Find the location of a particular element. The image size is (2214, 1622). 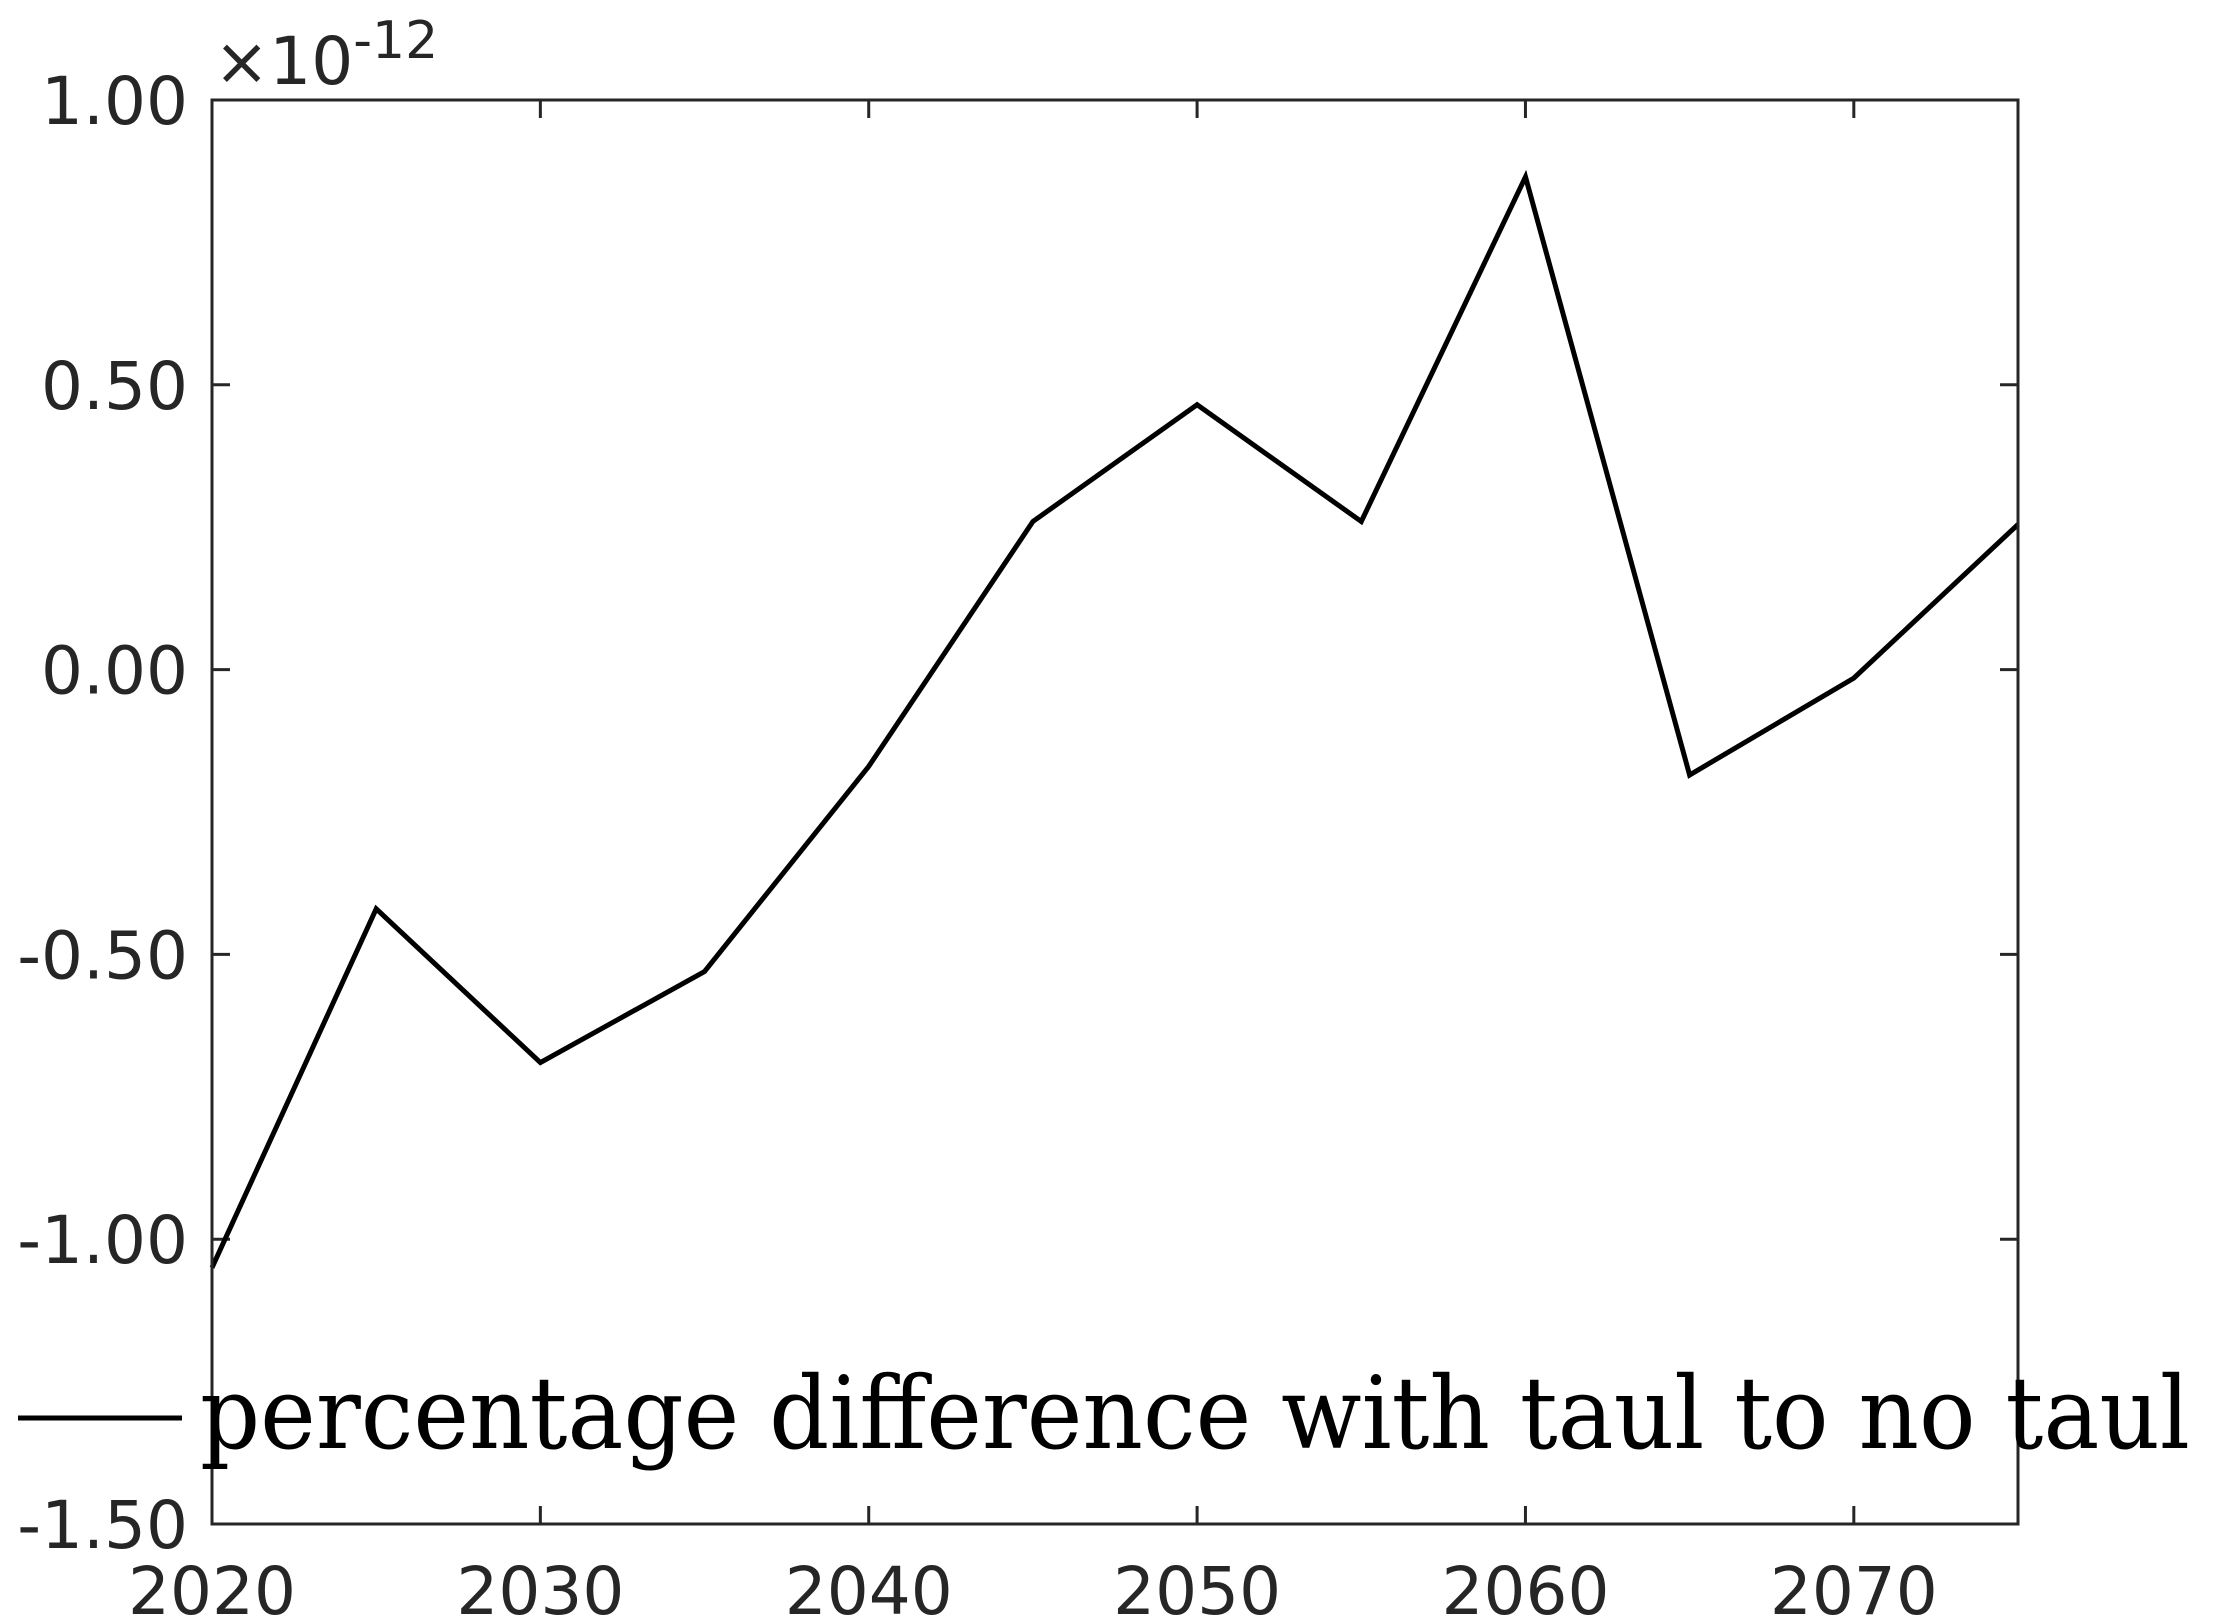

x-tick-label: 2060 is located at coordinates (1525, 1587).